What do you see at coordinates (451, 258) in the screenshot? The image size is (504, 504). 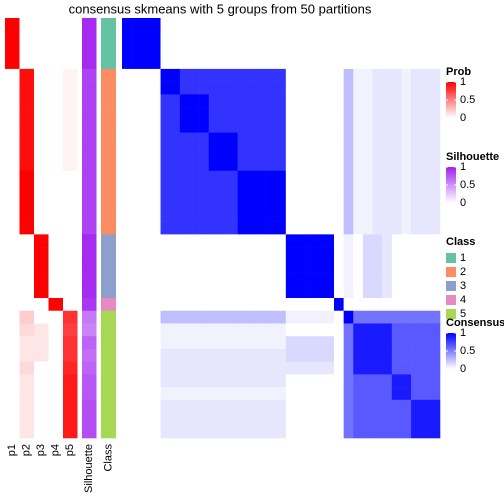 I see `legend-swatch` at bounding box center [451, 258].